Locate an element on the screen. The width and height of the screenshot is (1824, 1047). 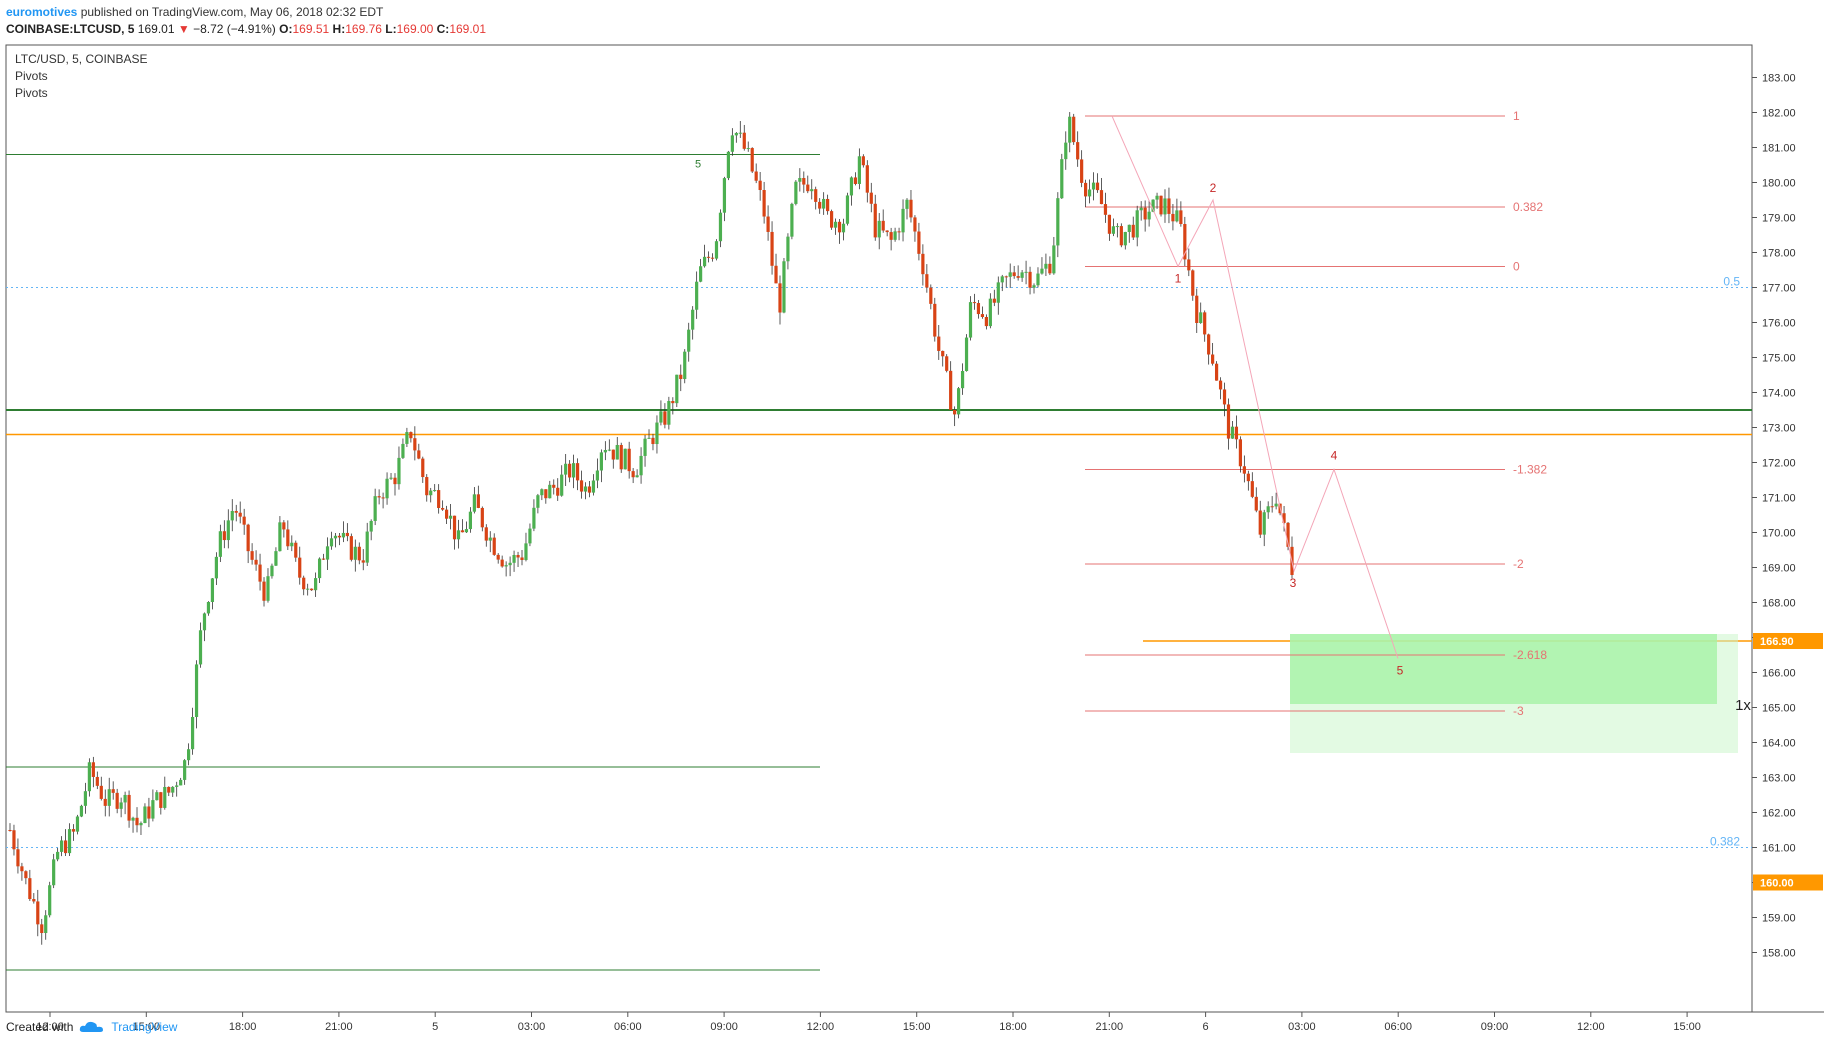
tradingview-brand: TradingView is located at coordinates (144, 1027).